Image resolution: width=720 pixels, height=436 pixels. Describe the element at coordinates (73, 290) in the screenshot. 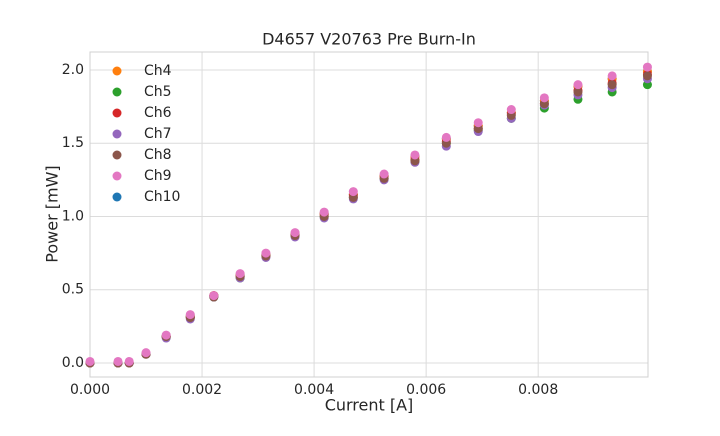

I see `y-tick-label: 0.5` at that location.